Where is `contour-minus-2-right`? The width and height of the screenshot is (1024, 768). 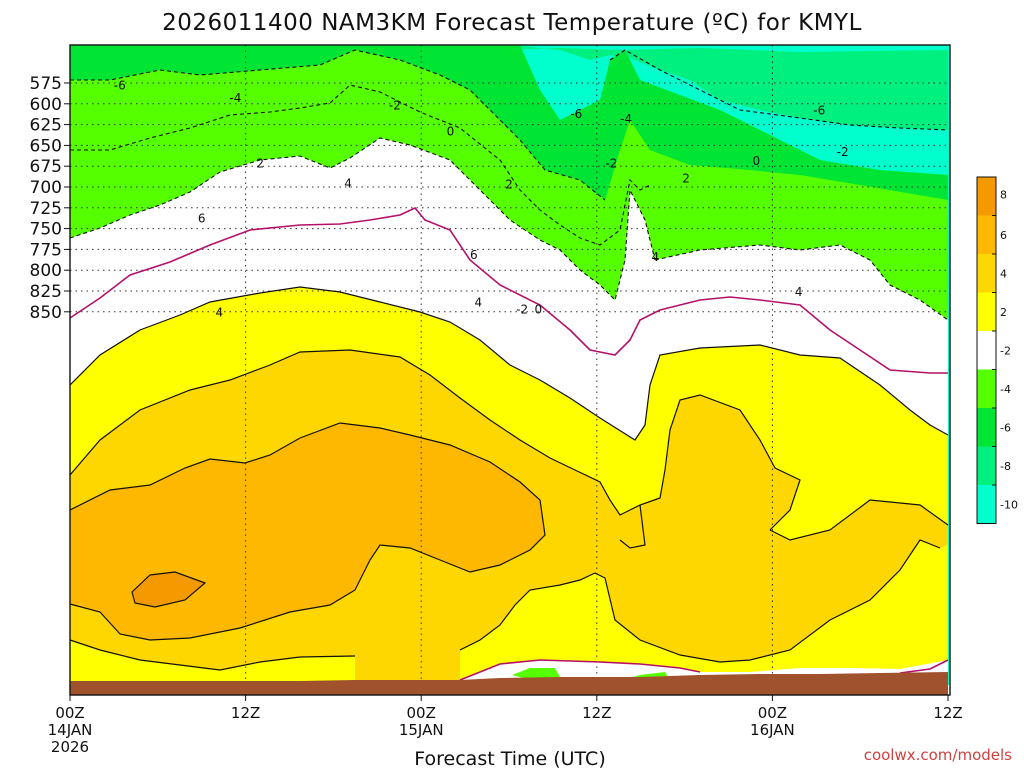 contour-minus-2-right is located at coordinates (801, 282).